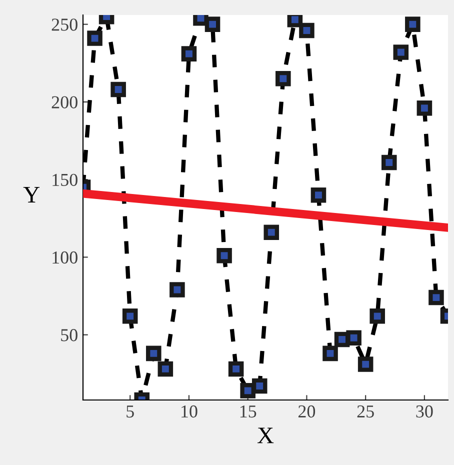 This screenshot has width=454, height=465. Describe the element at coordinates (130, 412) in the screenshot. I see `x-tick-label: 5` at that location.